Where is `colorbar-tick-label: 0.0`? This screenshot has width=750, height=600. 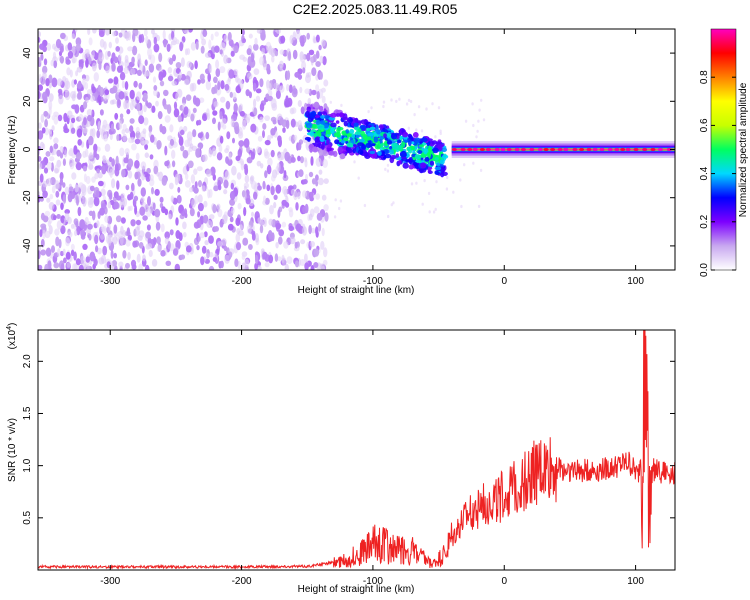
colorbar-tick-label: 0.0 is located at coordinates (704, 270).